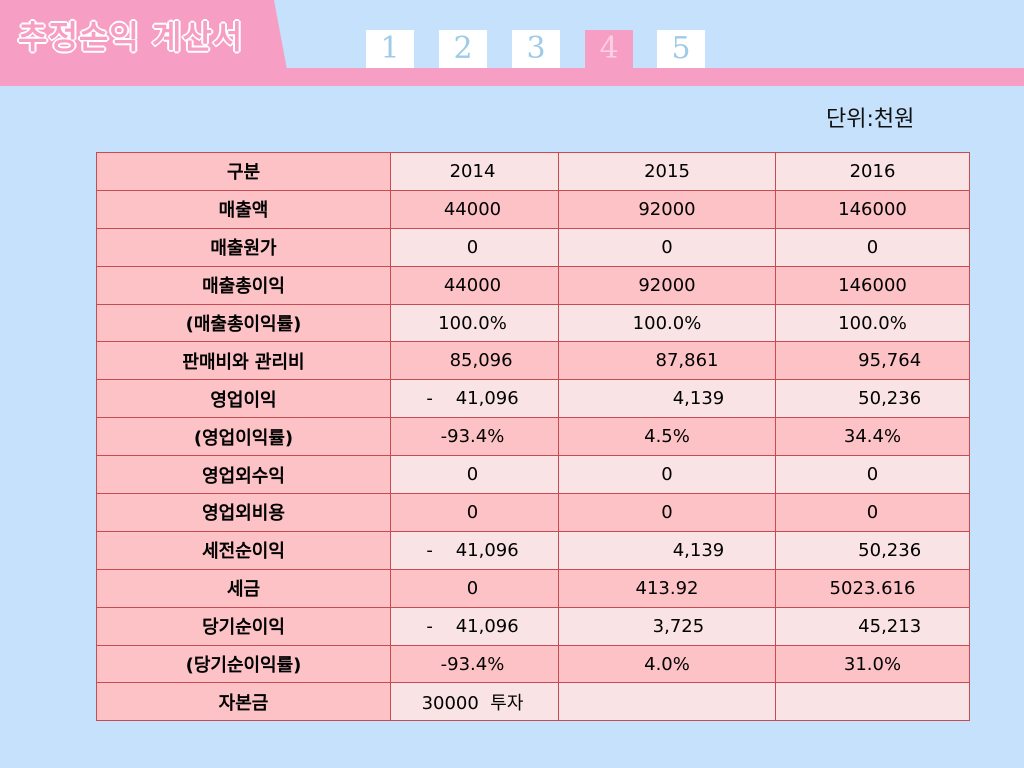 This screenshot has height=768, width=1024. Describe the element at coordinates (667, 285) in the screenshot. I see `value-cell: 92000` at that location.